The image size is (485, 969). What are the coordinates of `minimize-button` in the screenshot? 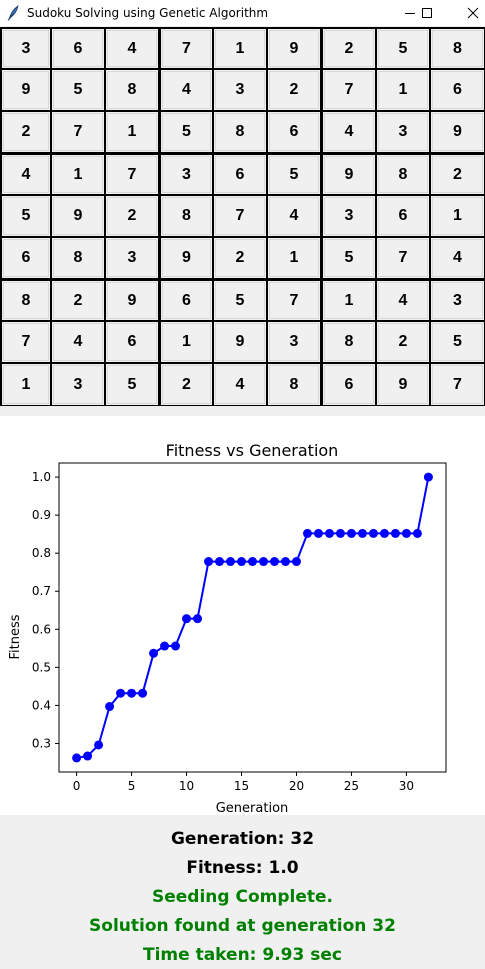 It's located at (410, 13).